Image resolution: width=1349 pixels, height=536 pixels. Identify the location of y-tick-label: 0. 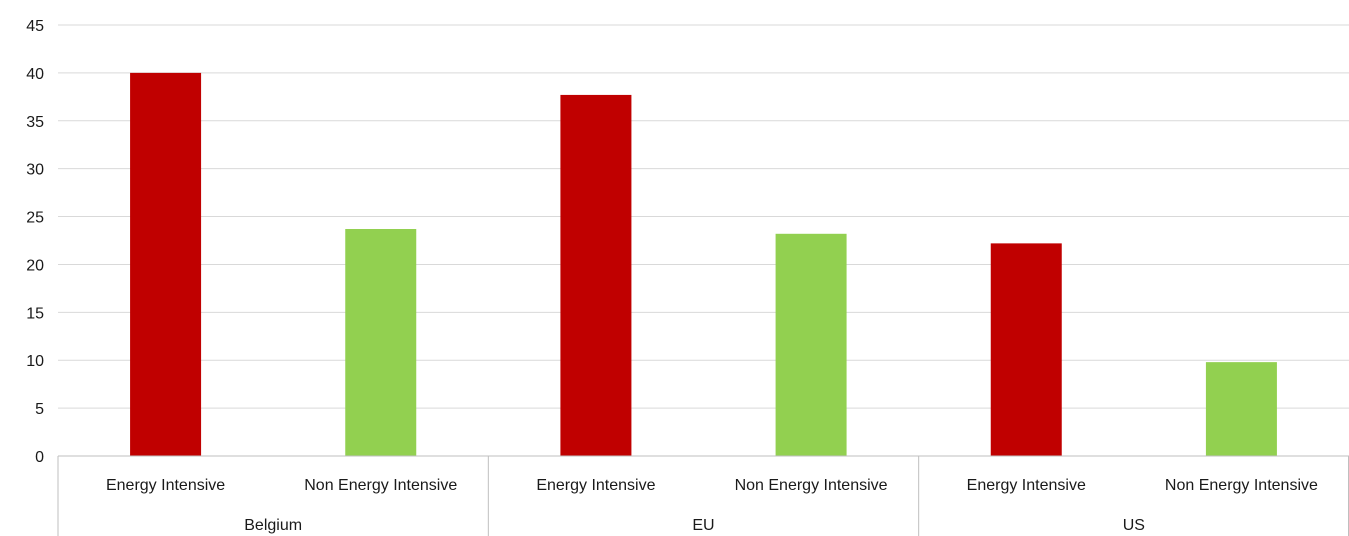
(39, 457).